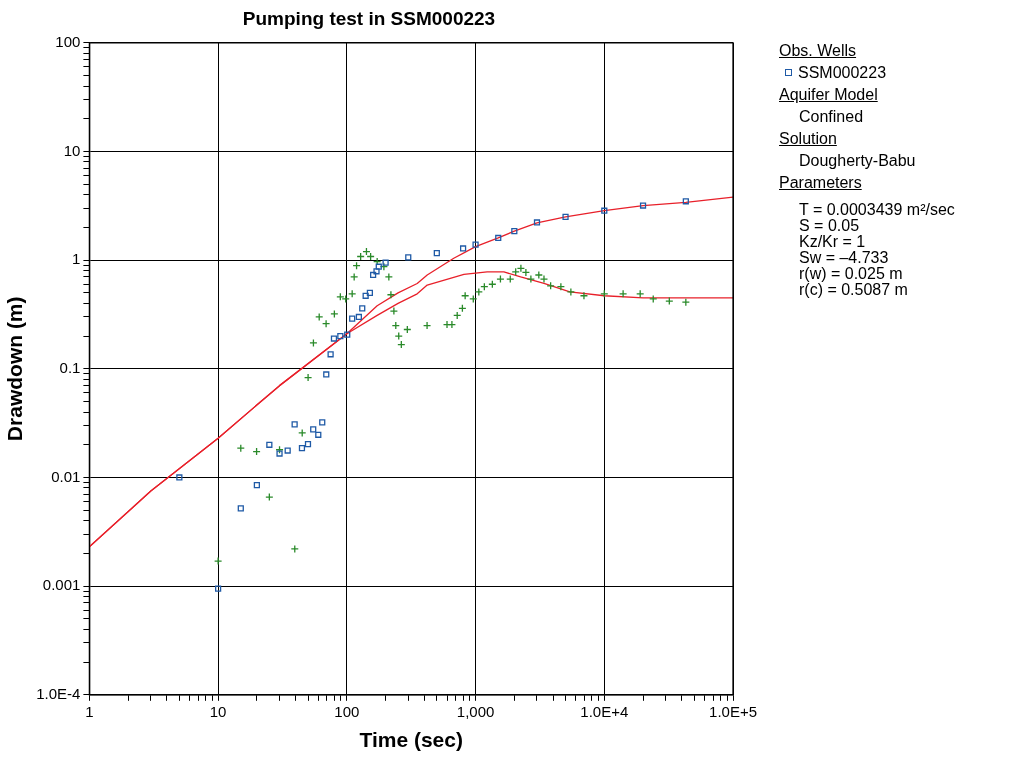  What do you see at coordinates (821, 183) in the screenshot?
I see `text: Parameters` at bounding box center [821, 183].